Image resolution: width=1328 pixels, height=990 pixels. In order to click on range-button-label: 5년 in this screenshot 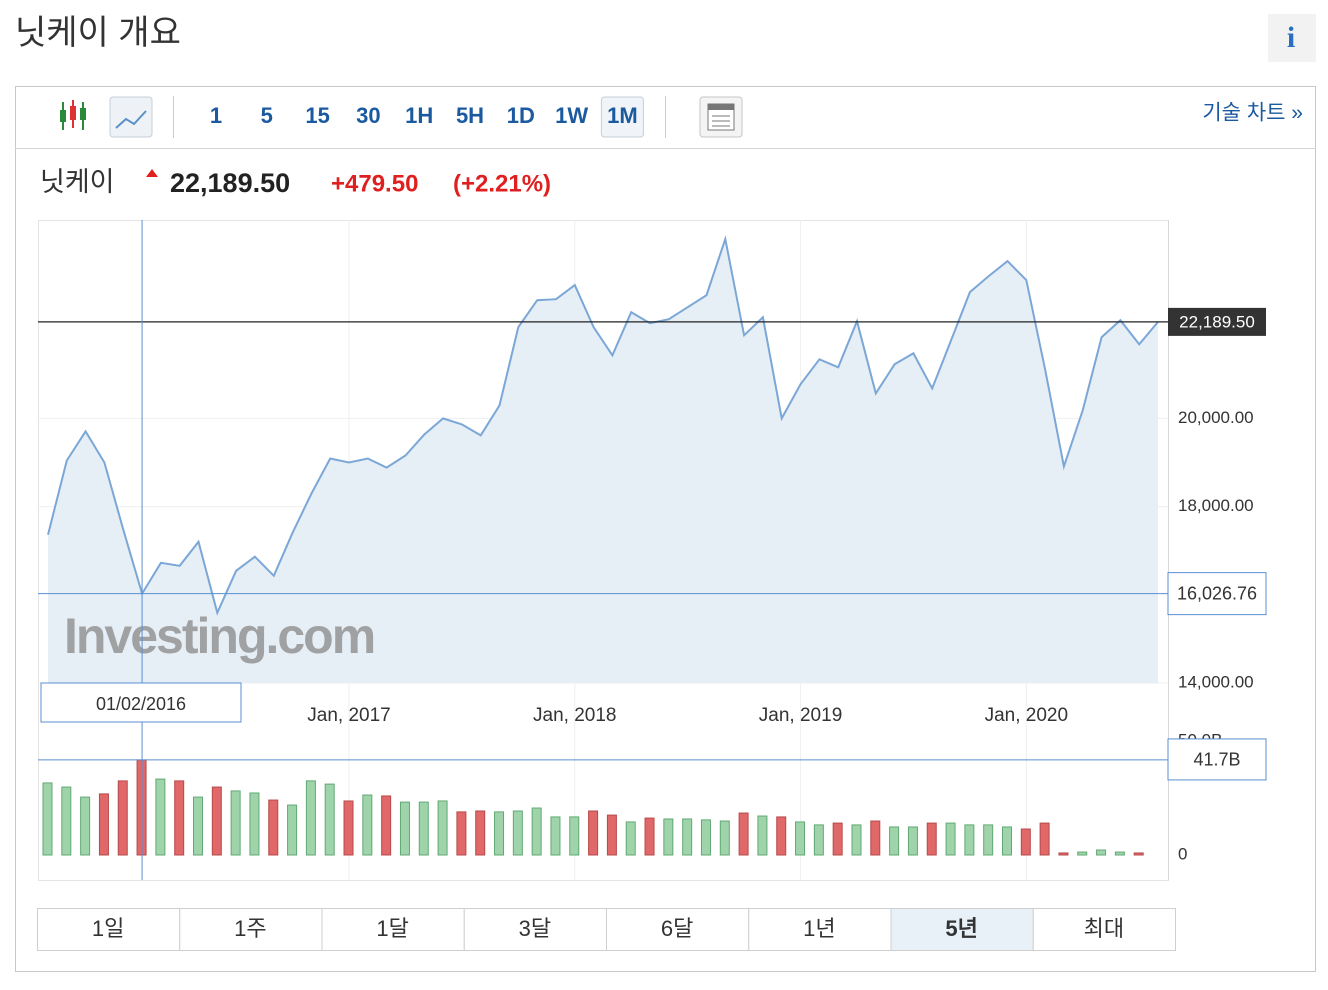, I will do `click(961, 928)`.